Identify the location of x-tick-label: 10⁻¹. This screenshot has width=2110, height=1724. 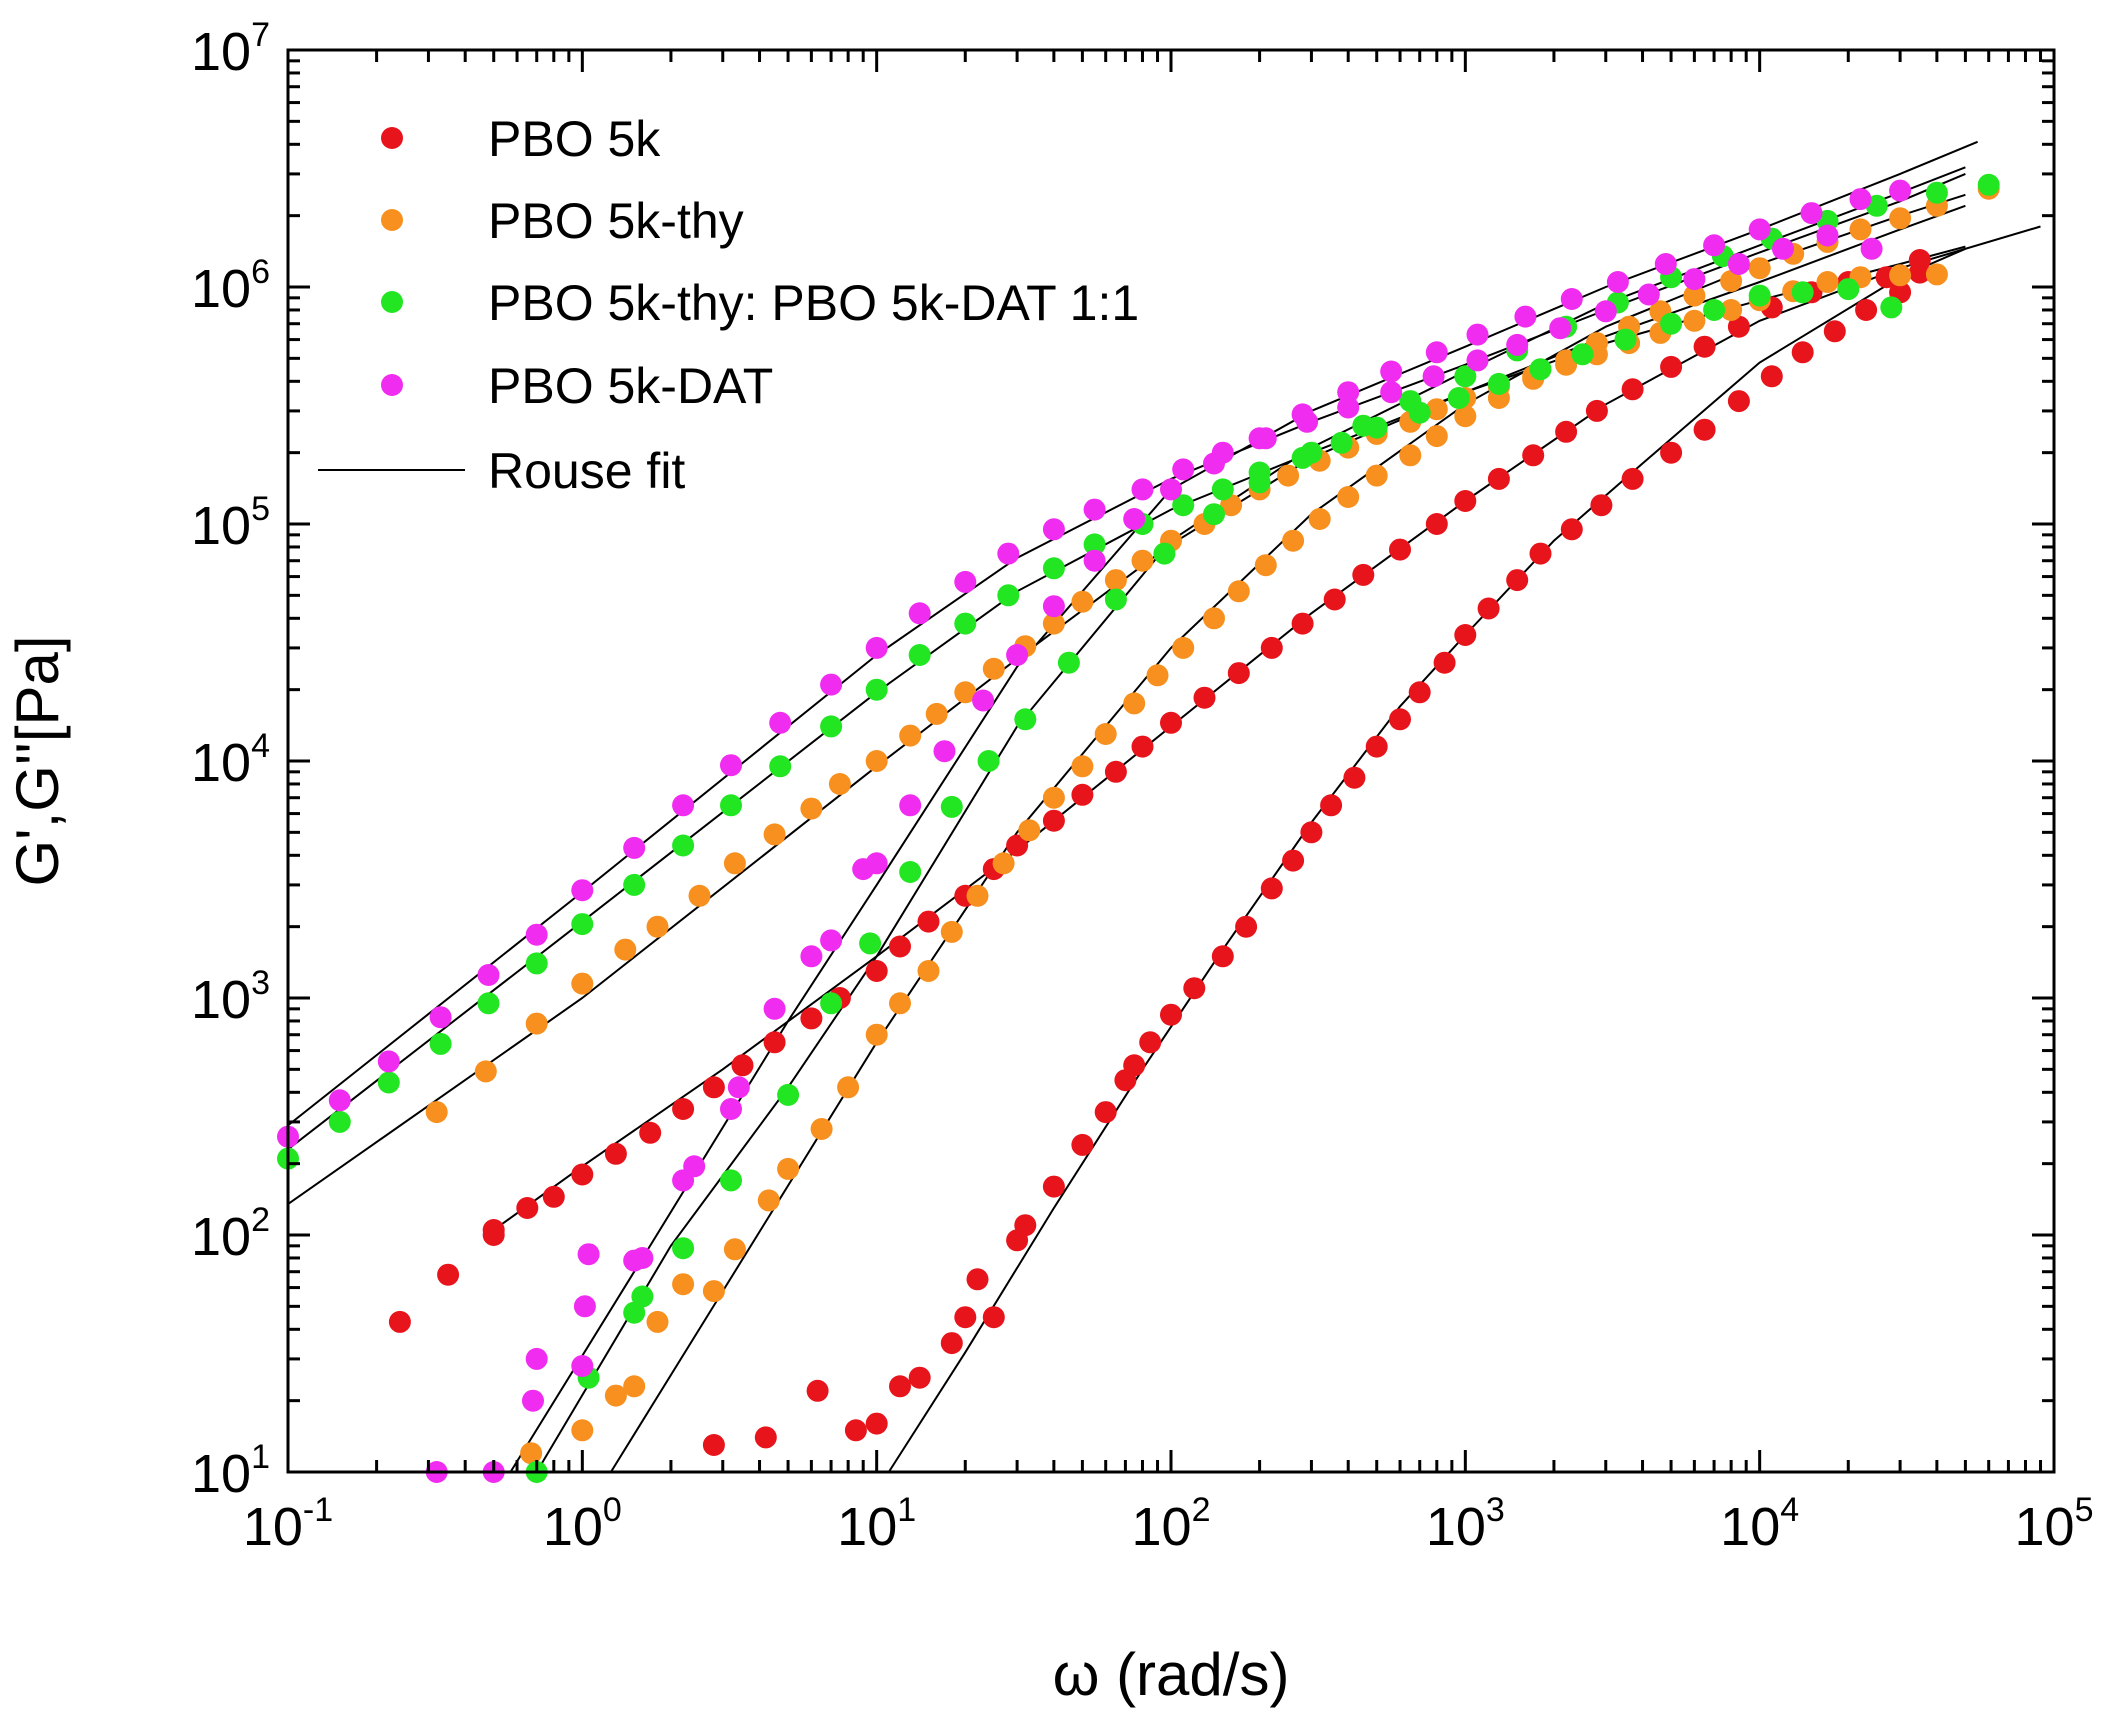
(288, 1524).